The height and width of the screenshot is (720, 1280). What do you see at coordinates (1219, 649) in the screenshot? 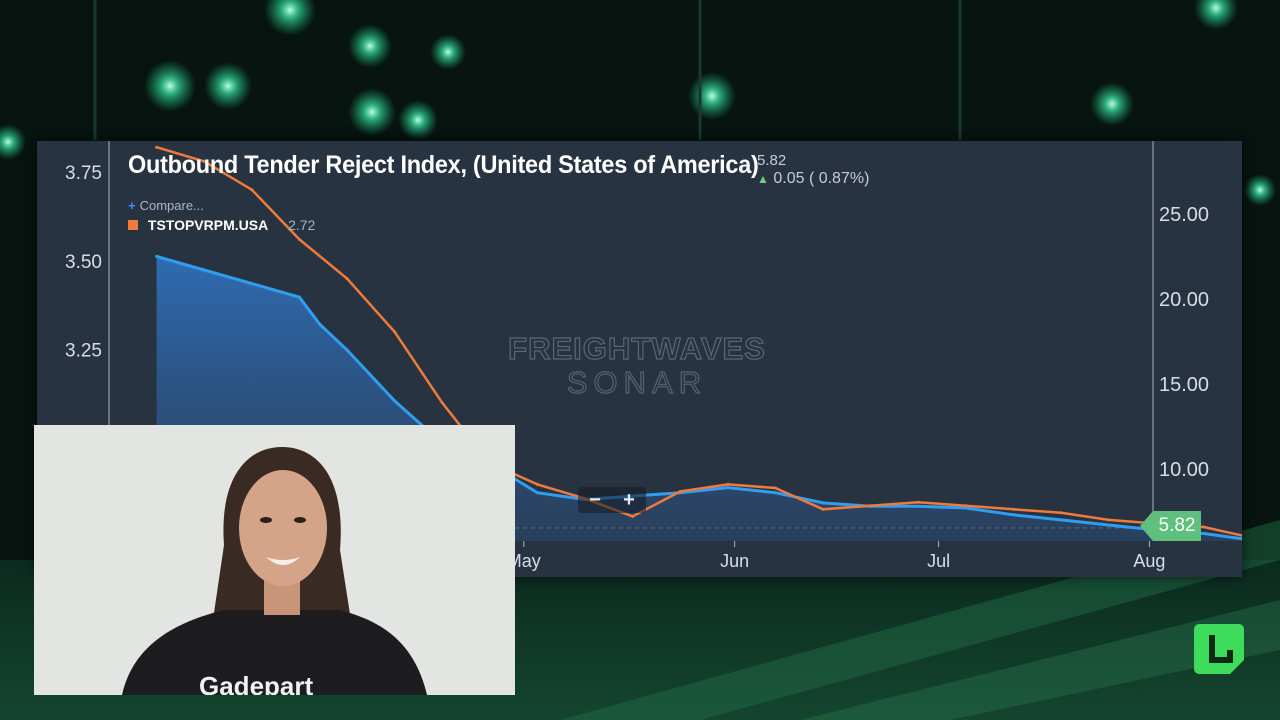
I see `freightwaves-logo-icon` at bounding box center [1219, 649].